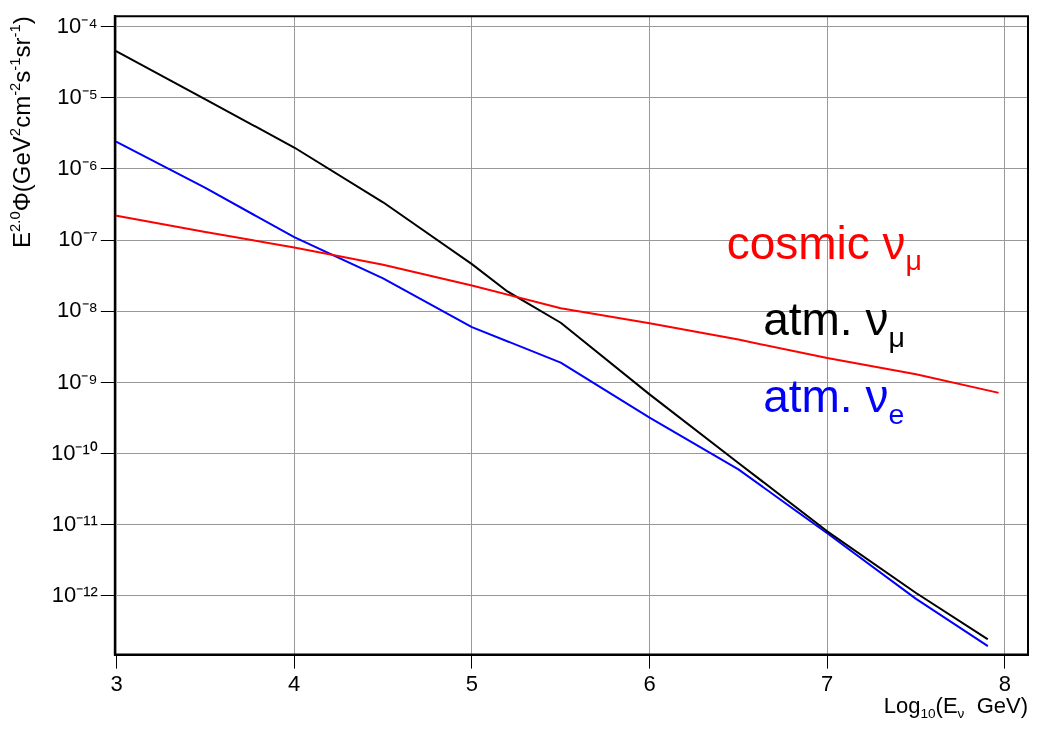 The width and height of the screenshot is (1038, 731). What do you see at coordinates (472, 683) in the screenshot?
I see `x-tick-label: 5` at bounding box center [472, 683].